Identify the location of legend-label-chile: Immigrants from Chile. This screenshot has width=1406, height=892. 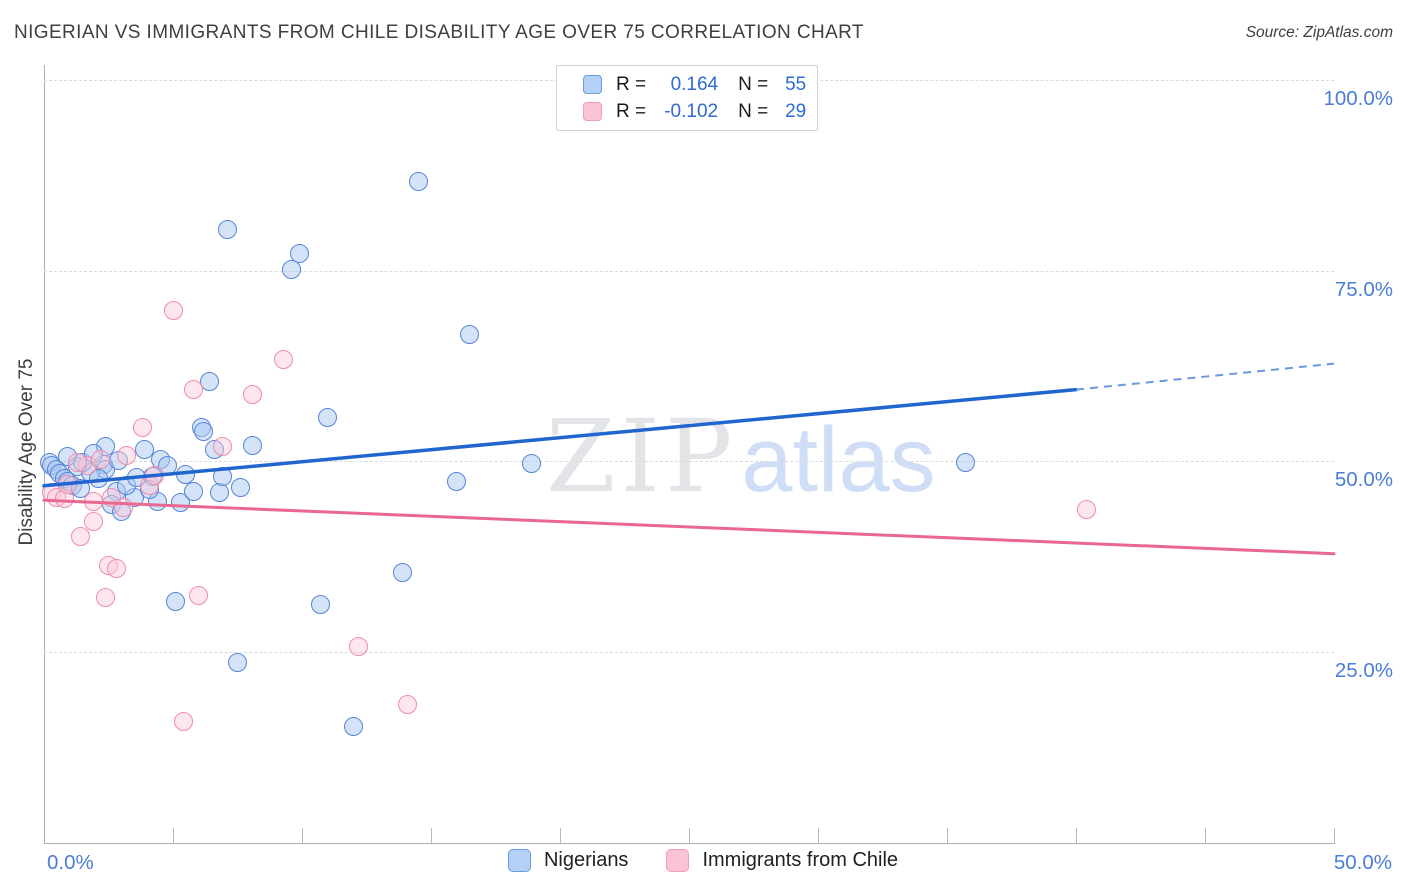
(800, 860).